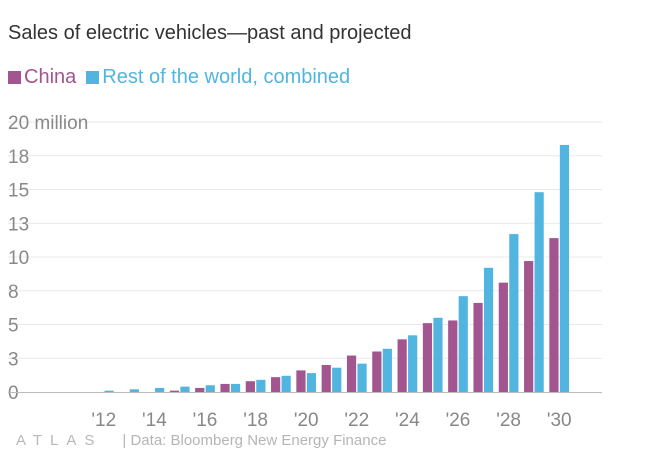 The height and width of the screenshot is (466, 656). What do you see at coordinates (559, 420) in the screenshot?
I see `x-tick-label: '30` at bounding box center [559, 420].